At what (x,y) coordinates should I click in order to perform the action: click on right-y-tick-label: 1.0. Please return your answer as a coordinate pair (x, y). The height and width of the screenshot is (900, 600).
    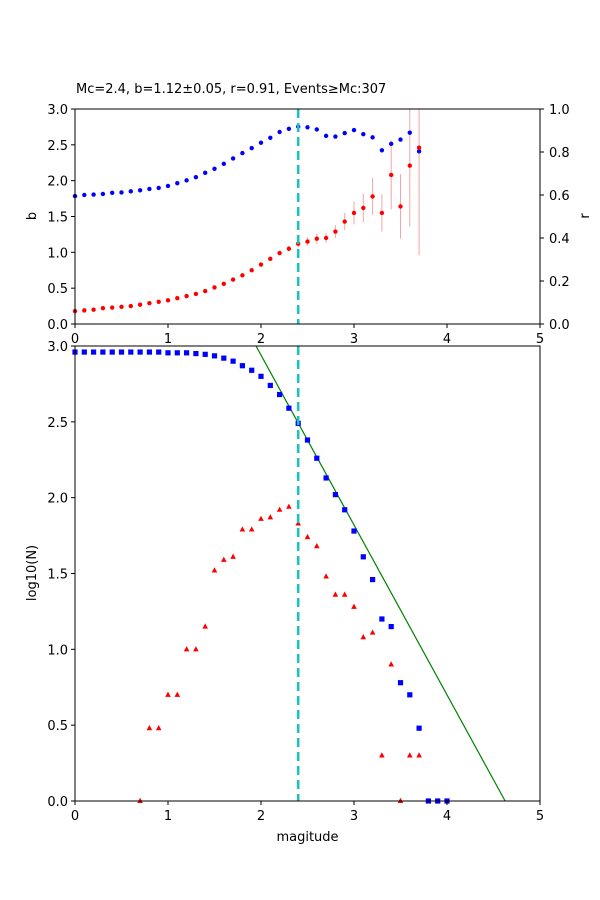
    Looking at the image, I should click on (559, 110).